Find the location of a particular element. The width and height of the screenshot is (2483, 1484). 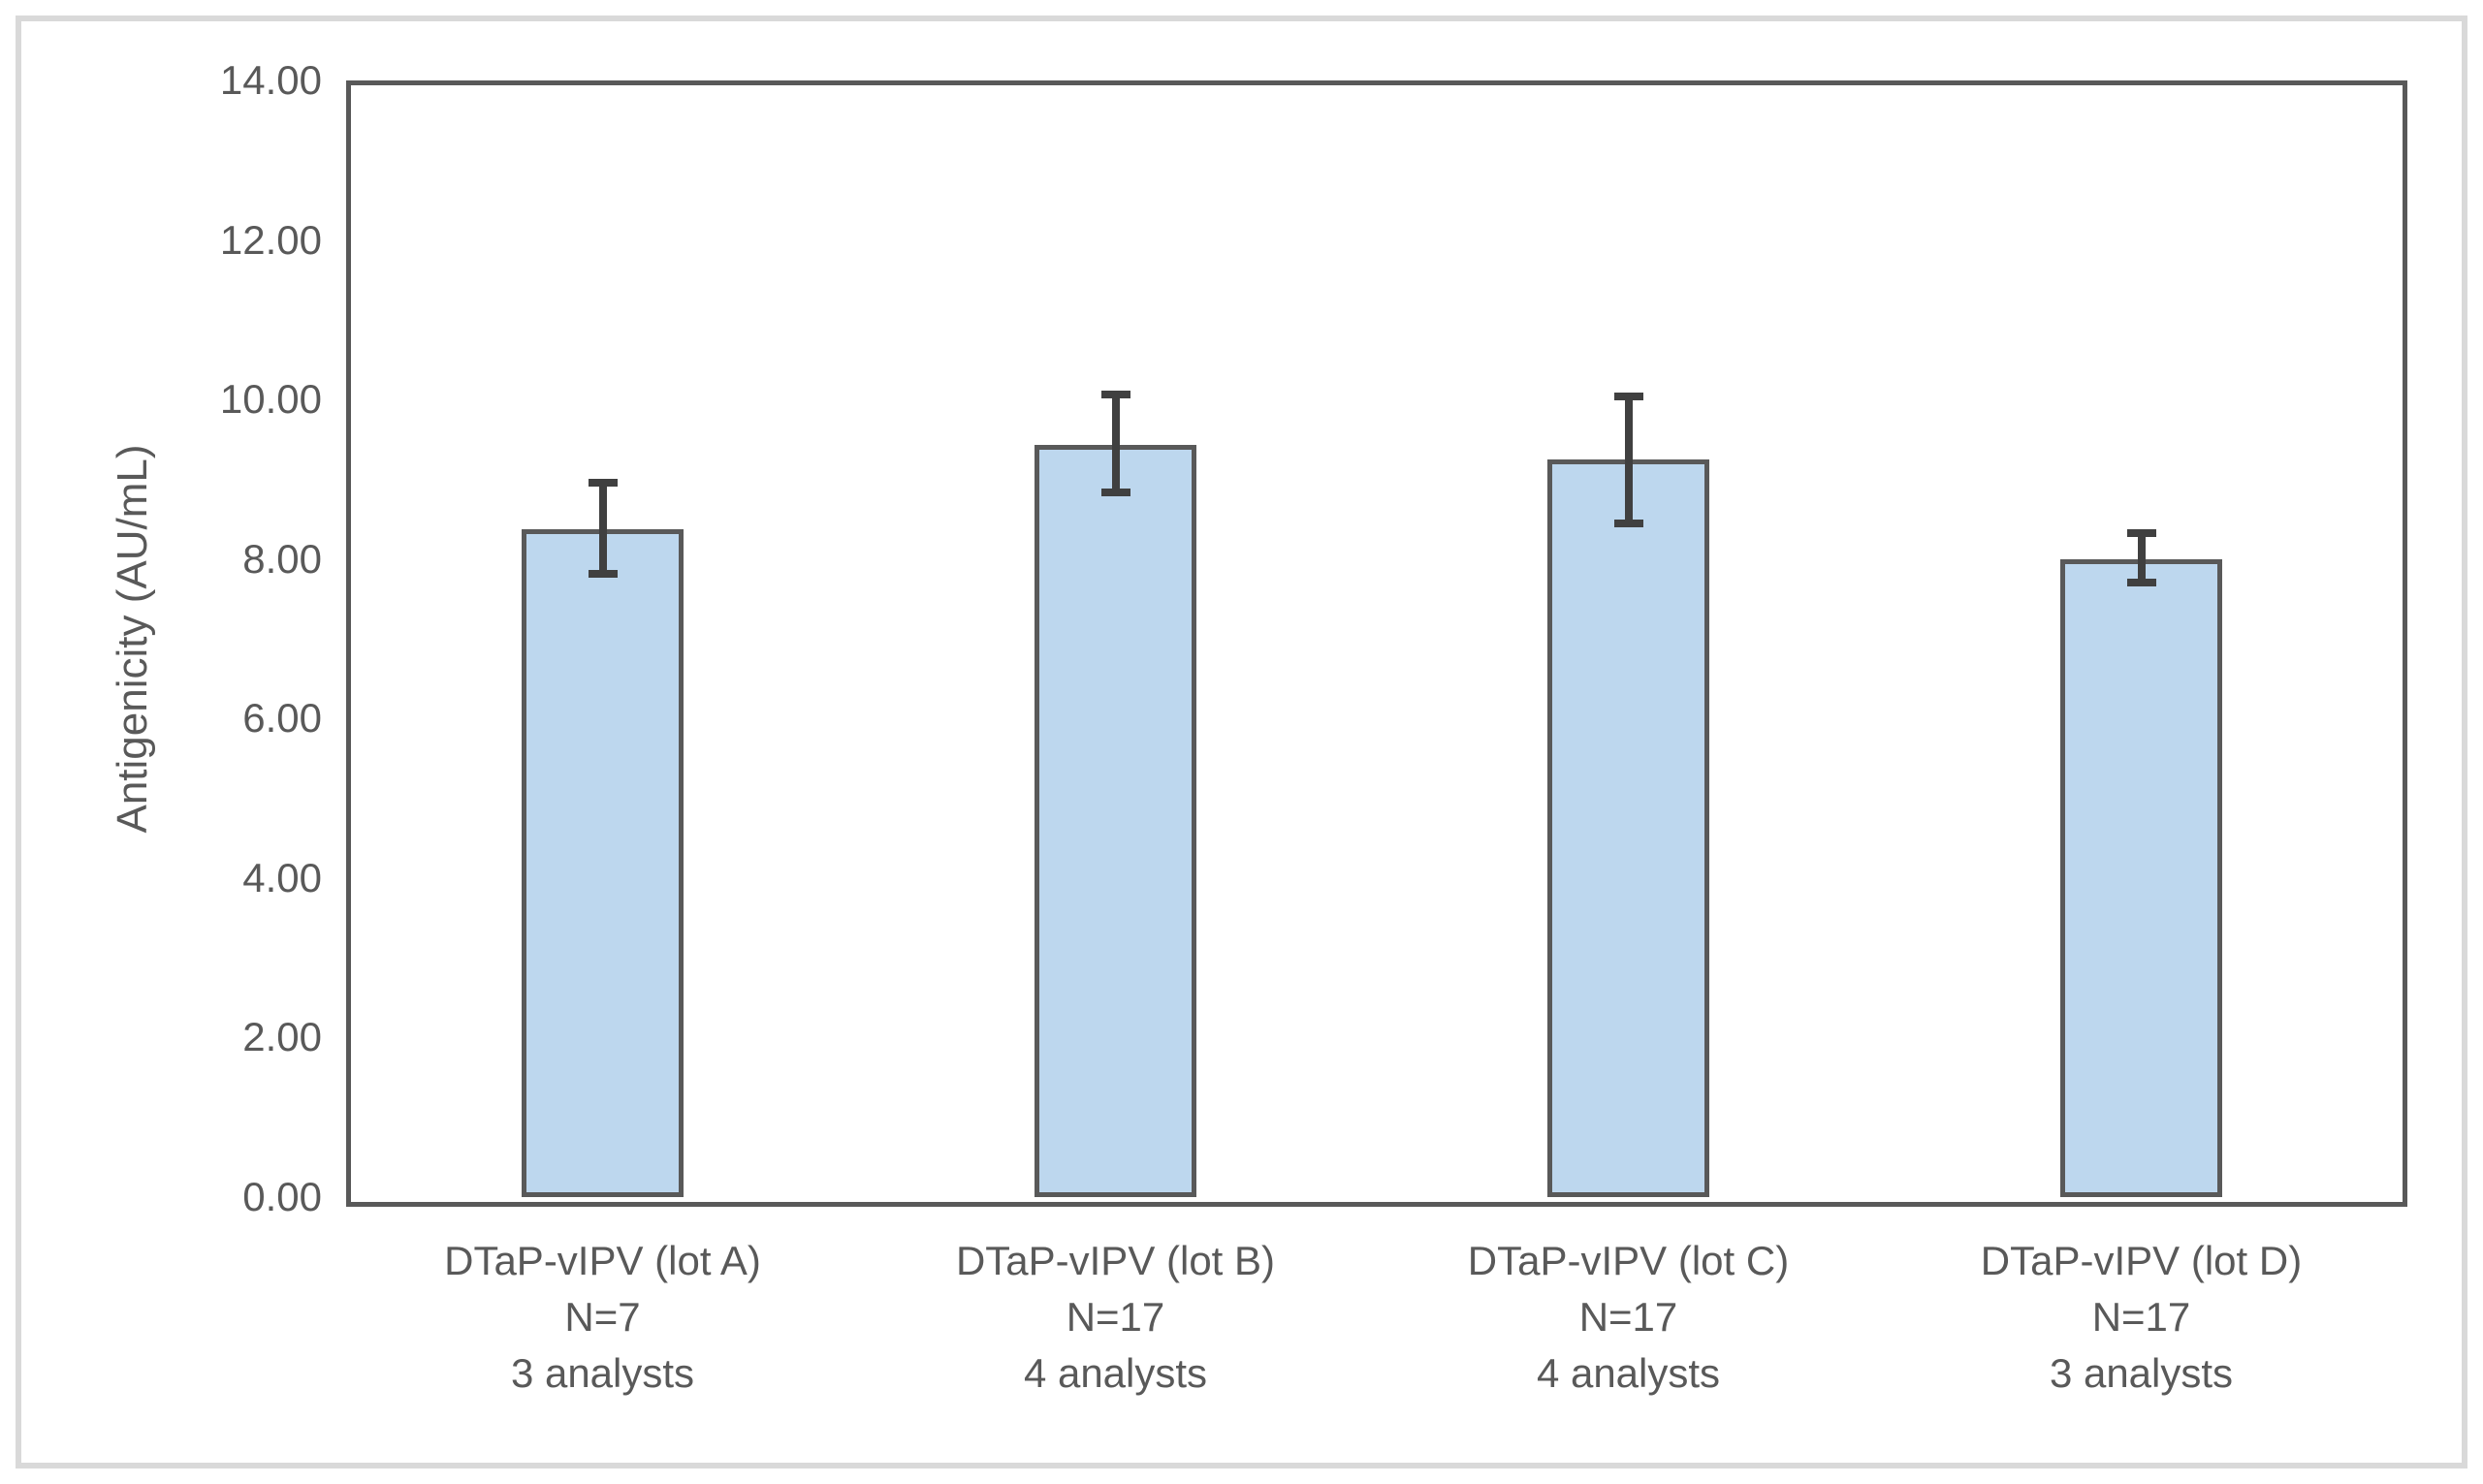

category-label-line: DTaP-vIPV (lot C) is located at coordinates (1628, 1261).